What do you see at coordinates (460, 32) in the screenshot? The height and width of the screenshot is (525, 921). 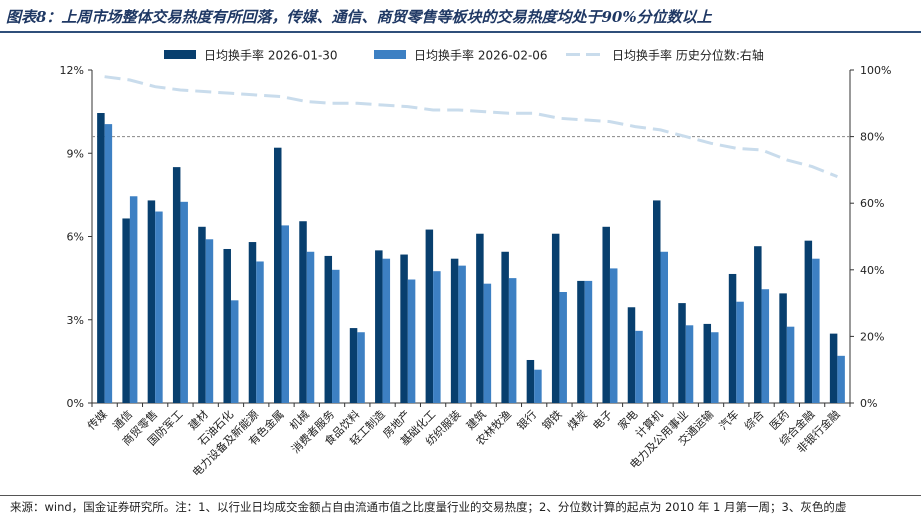 I see `title-rule` at bounding box center [460, 32].